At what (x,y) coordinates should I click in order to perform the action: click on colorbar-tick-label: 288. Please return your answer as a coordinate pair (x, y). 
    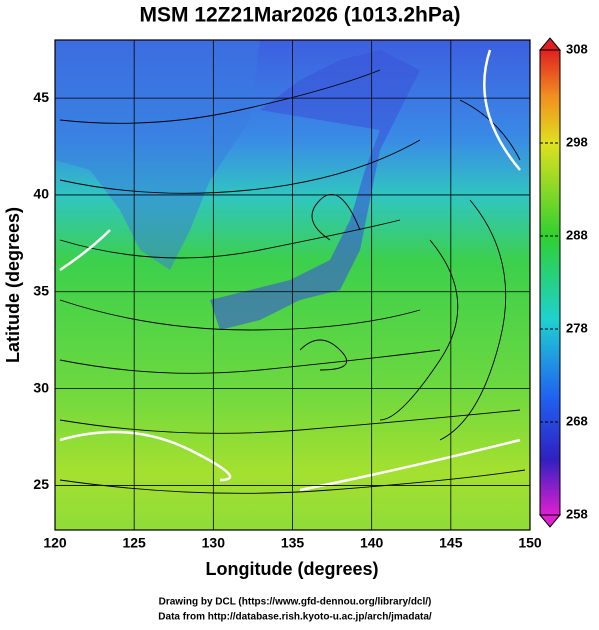
    Looking at the image, I should click on (577, 234).